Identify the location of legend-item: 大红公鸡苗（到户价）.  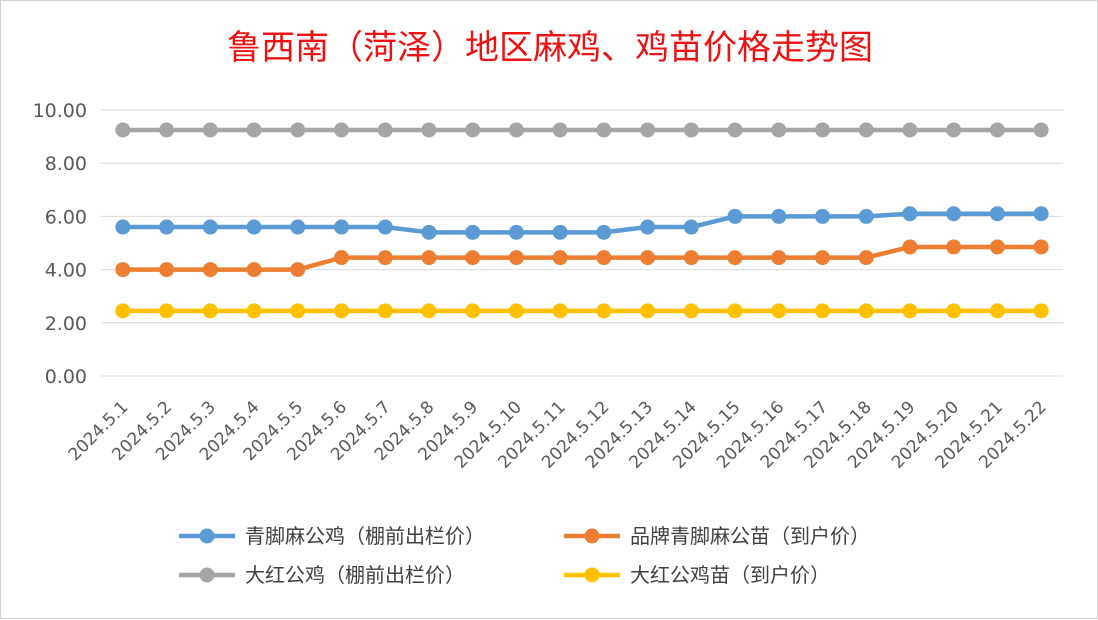
(697, 575).